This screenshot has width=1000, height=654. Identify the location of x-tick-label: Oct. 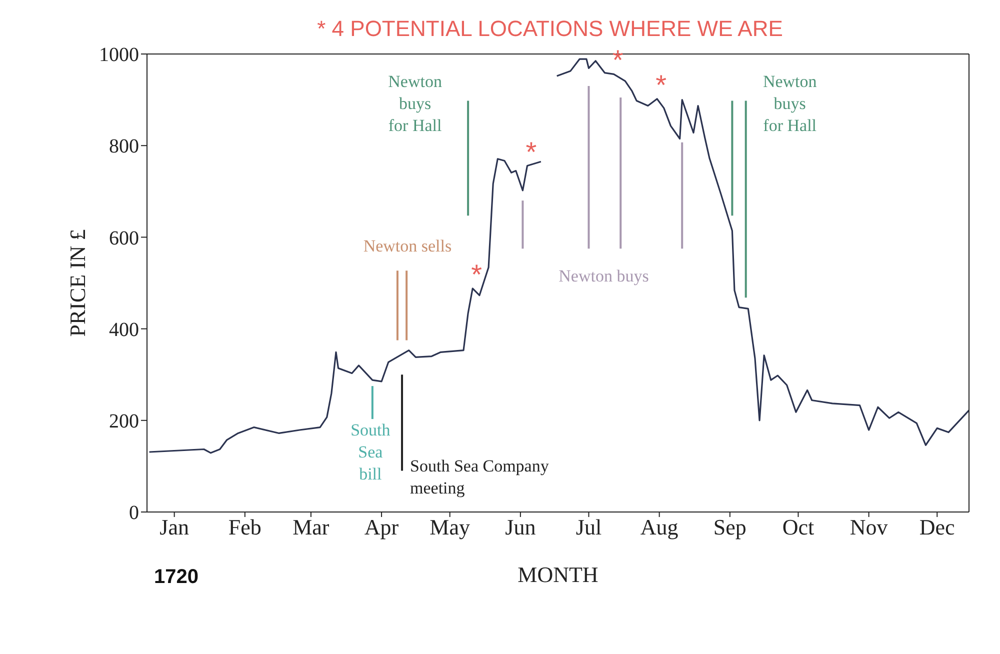
(798, 527).